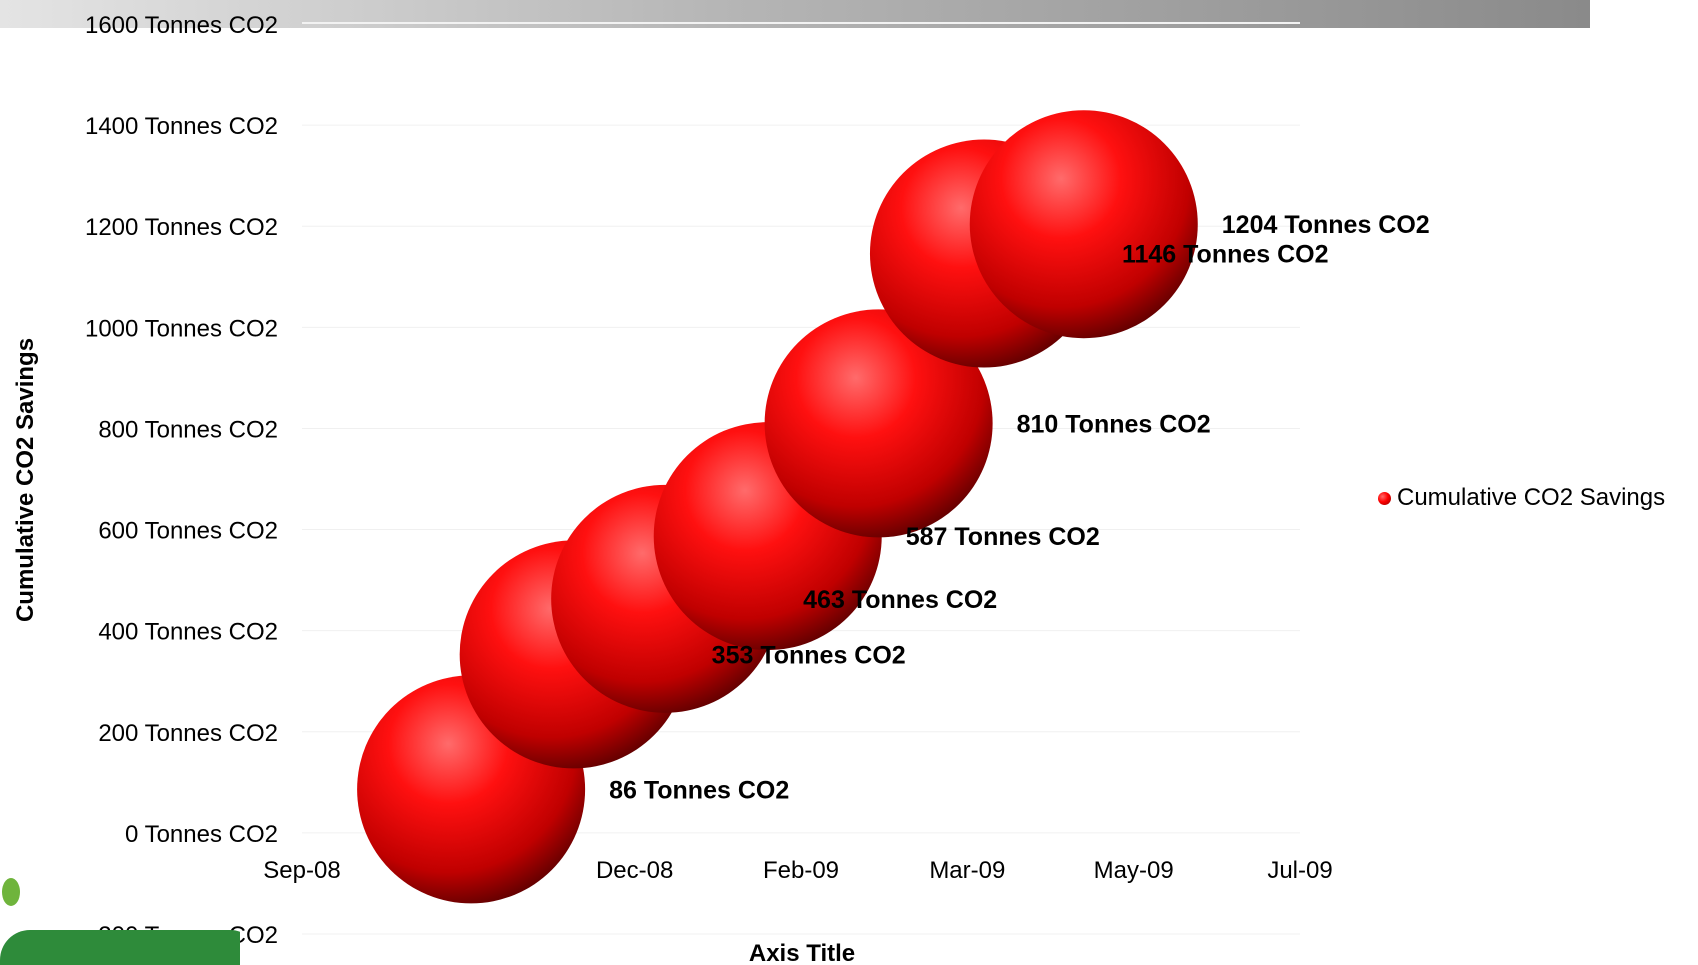 Image resolution: width=1698 pixels, height=965 pixels. I want to click on legend-label: Cumulative CO2 Savings, so click(1531, 497).